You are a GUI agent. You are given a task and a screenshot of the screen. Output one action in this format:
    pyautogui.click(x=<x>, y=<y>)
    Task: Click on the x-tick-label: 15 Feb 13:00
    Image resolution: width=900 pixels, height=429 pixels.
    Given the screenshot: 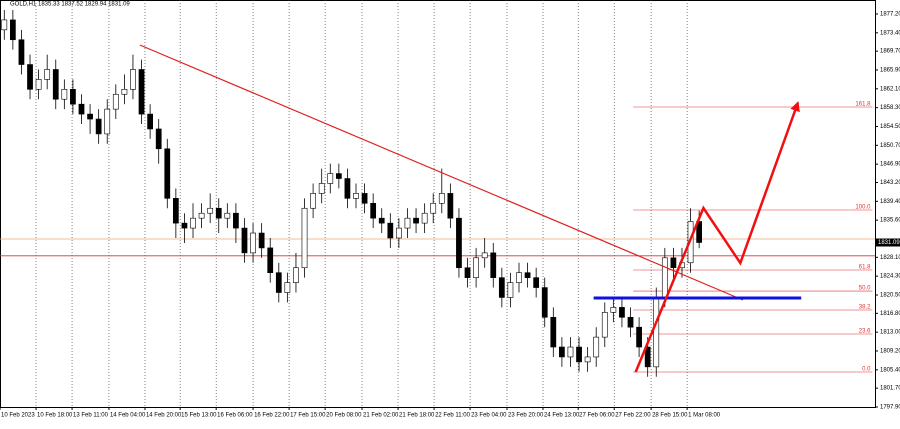 What is the action you would take?
    pyautogui.click(x=199, y=416)
    